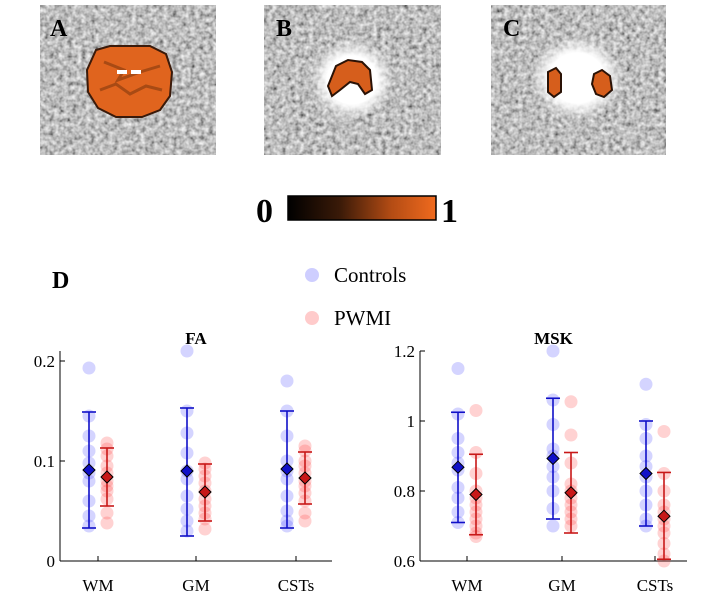  I want to click on panel-label-a: A, so click(59, 29).